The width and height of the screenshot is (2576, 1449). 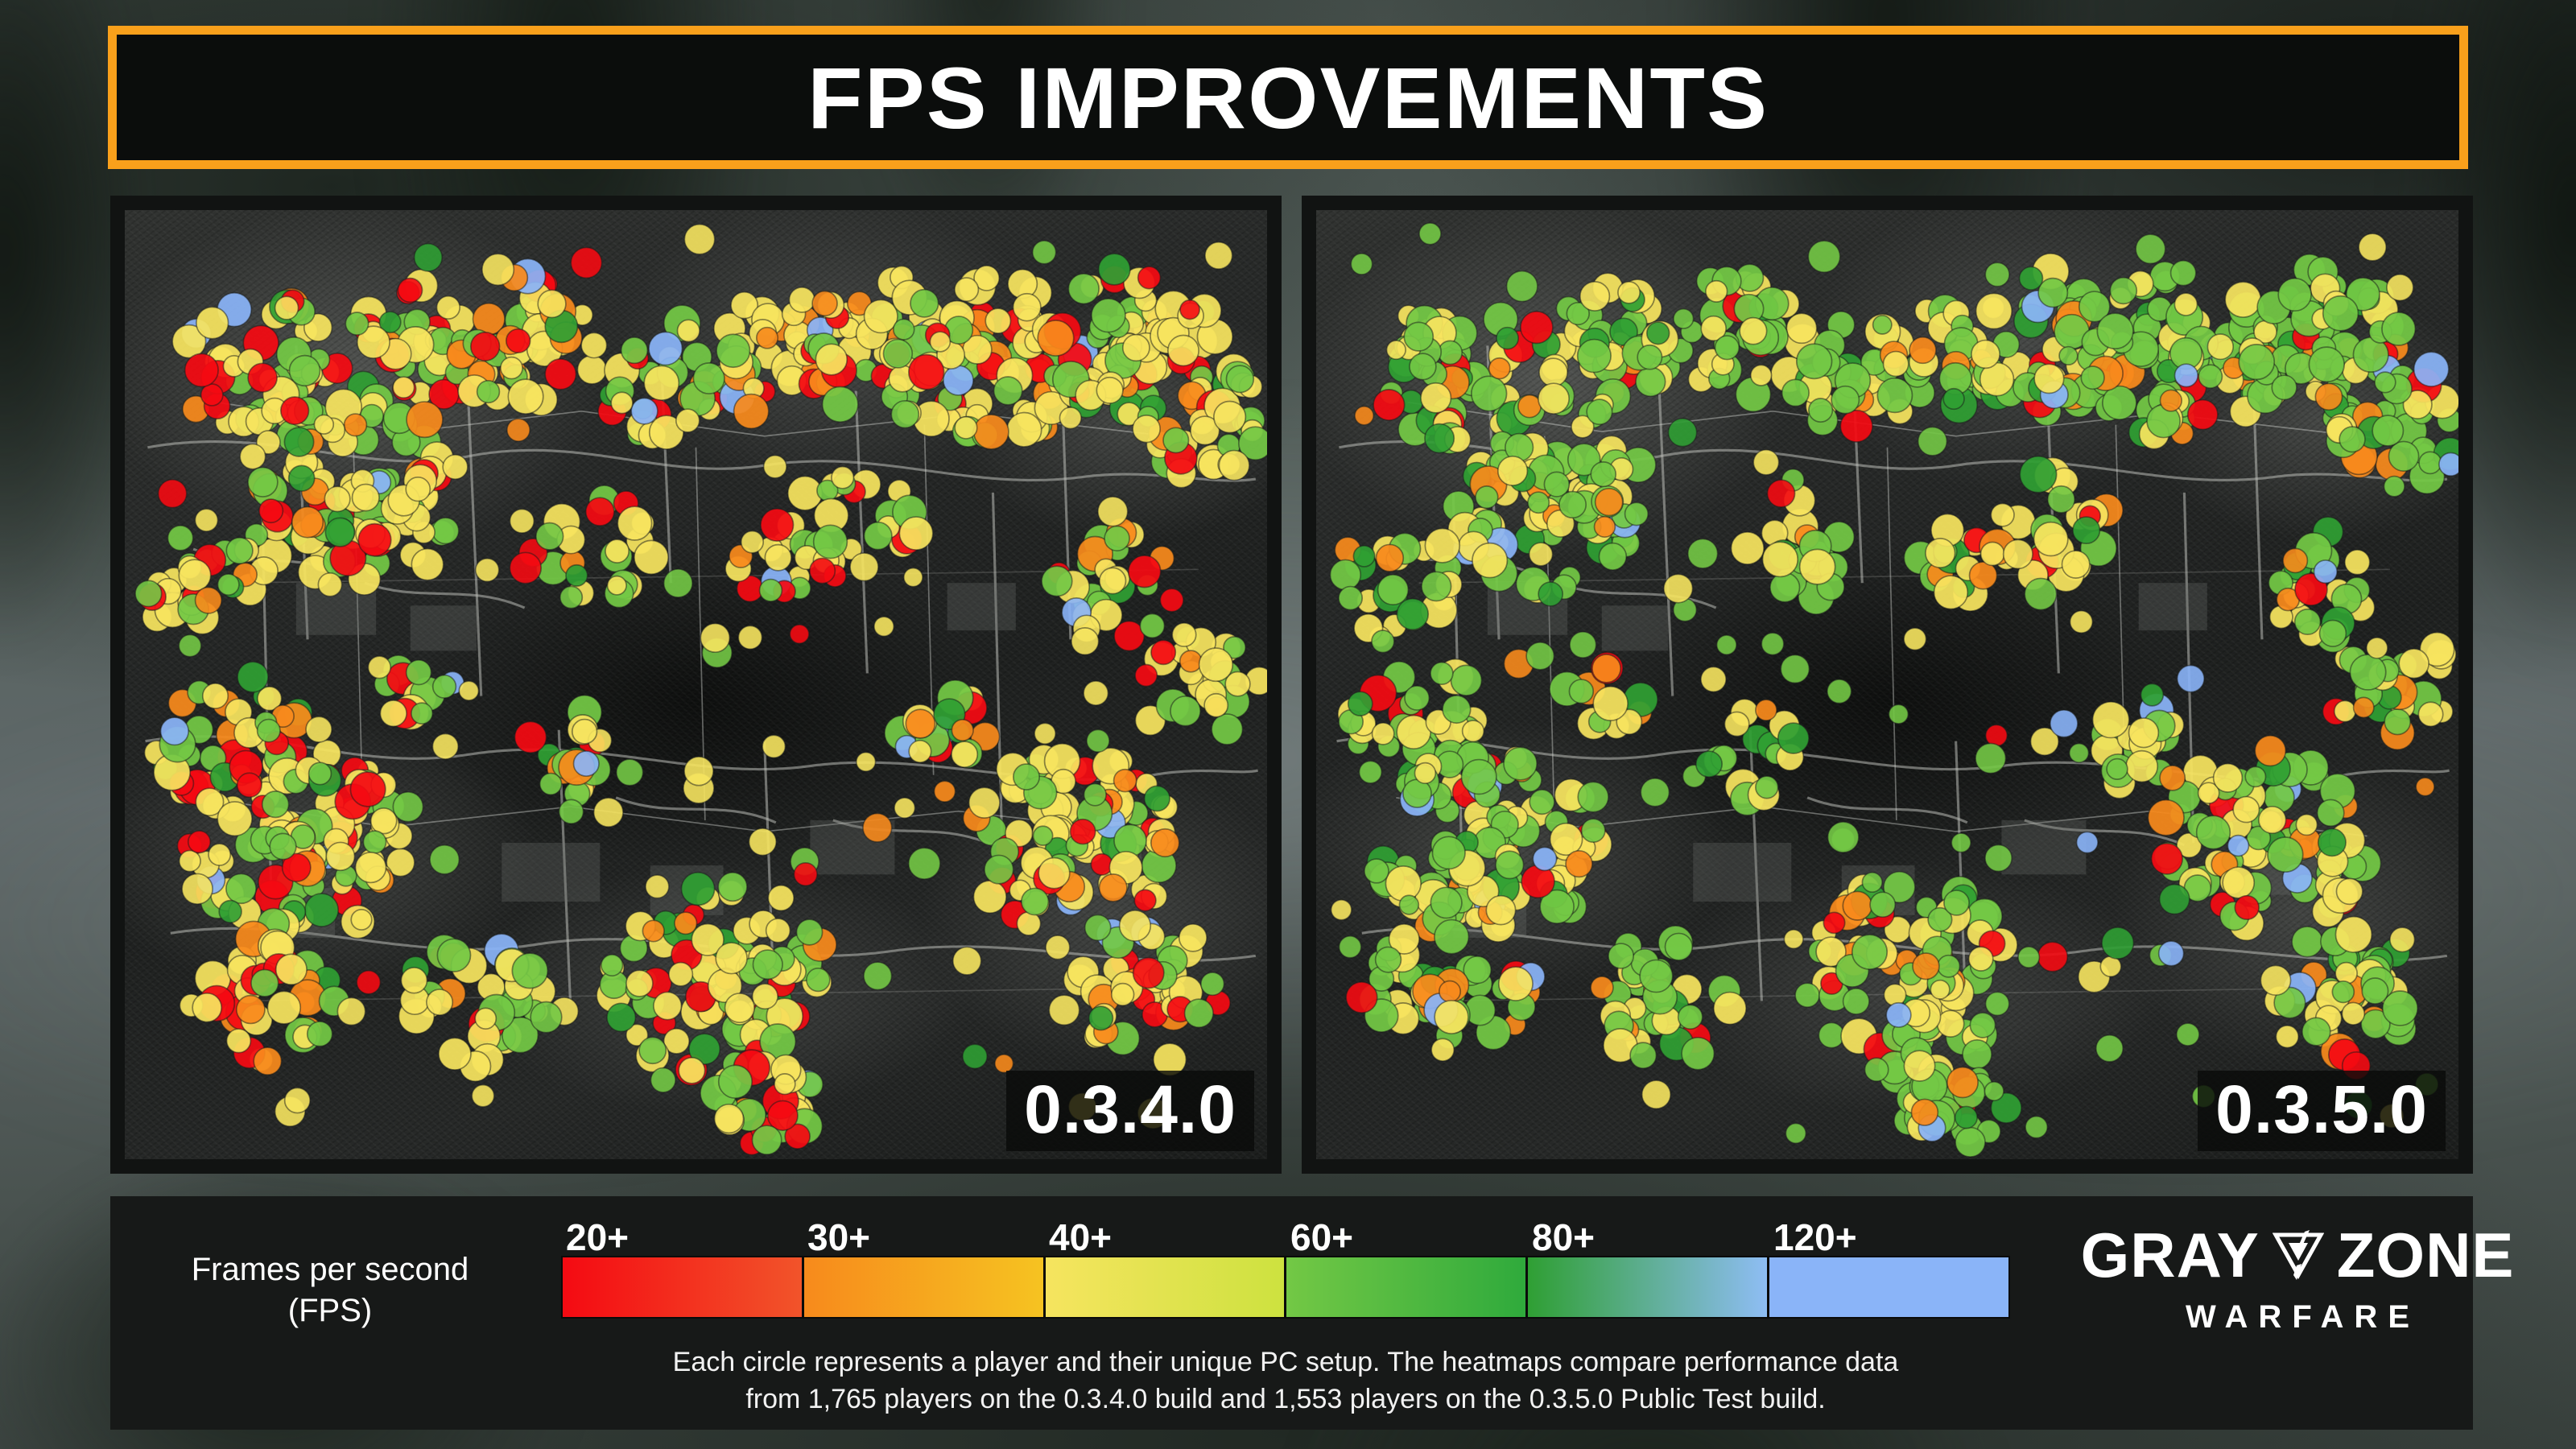 What do you see at coordinates (598, 1237) in the screenshot?
I see `colorbar-tick-0: 20+` at bounding box center [598, 1237].